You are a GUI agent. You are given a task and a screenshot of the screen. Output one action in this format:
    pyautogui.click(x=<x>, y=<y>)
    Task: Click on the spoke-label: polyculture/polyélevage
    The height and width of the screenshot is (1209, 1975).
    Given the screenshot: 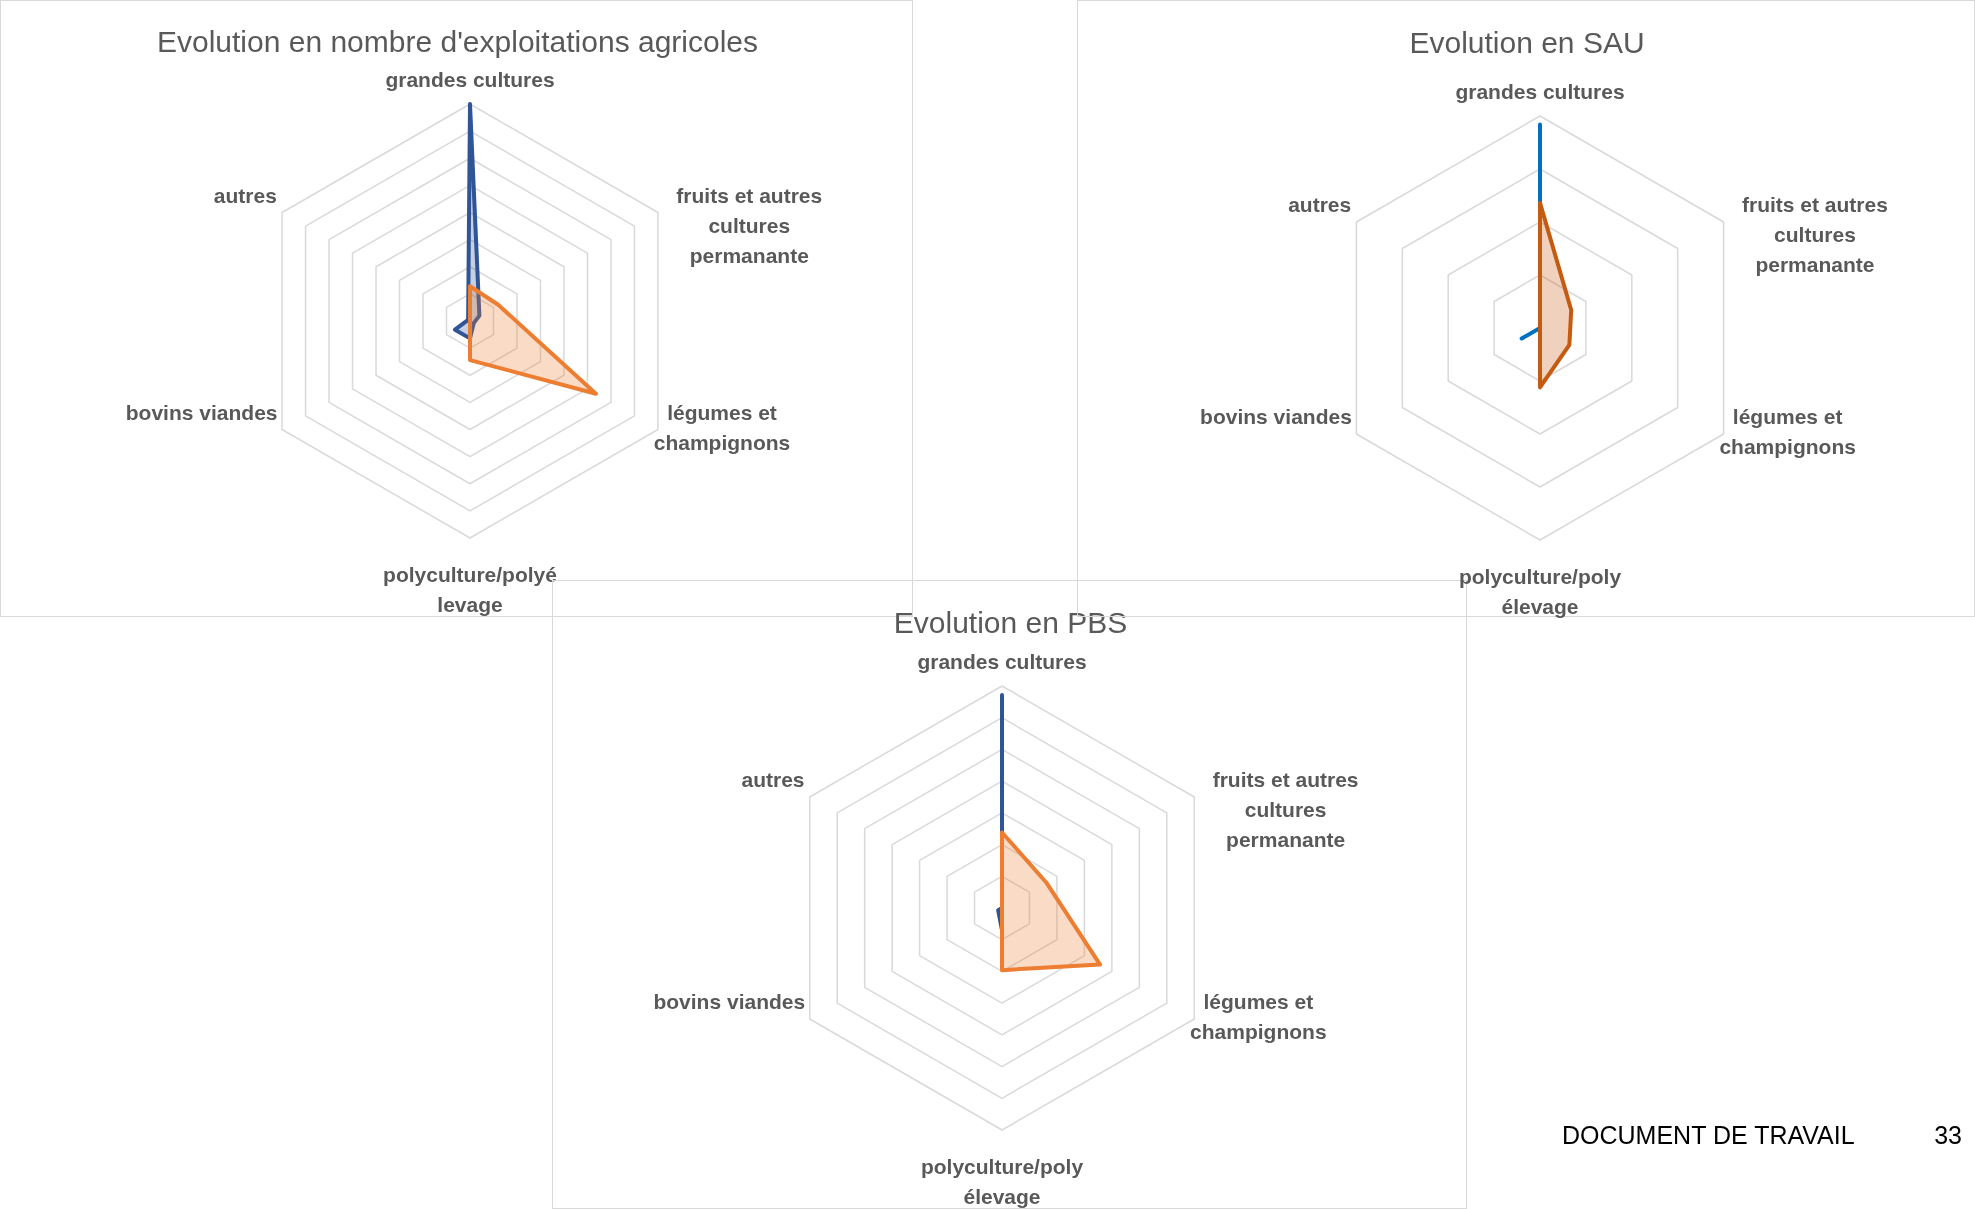 What is the action you would take?
    pyautogui.click(x=470, y=589)
    